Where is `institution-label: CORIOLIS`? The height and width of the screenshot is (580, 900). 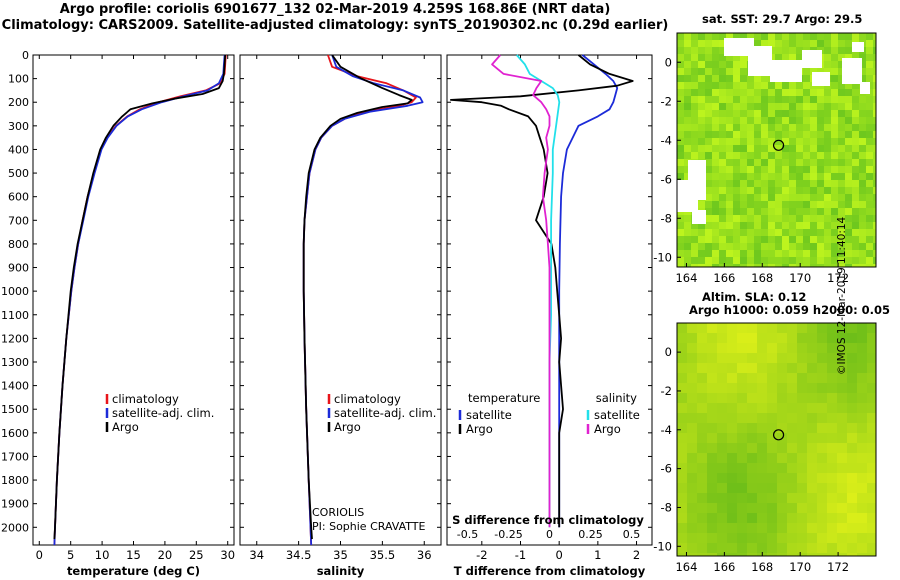 institution-label: CORIOLIS is located at coordinates (338, 512).